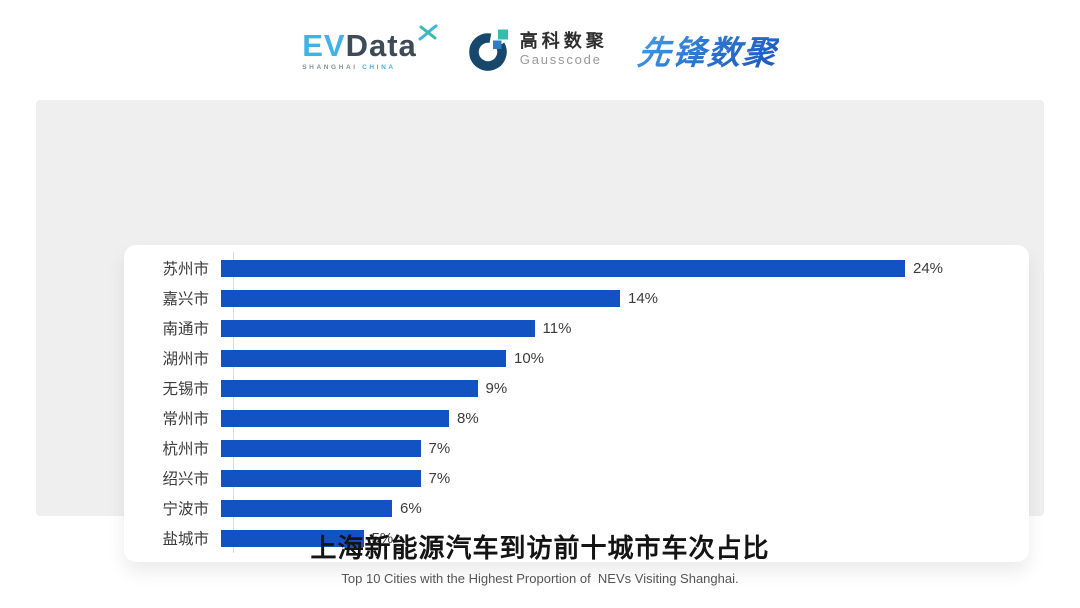 This screenshot has width=1080, height=608. Describe the element at coordinates (643, 298) in the screenshot. I see `bar-value: 14%` at that location.